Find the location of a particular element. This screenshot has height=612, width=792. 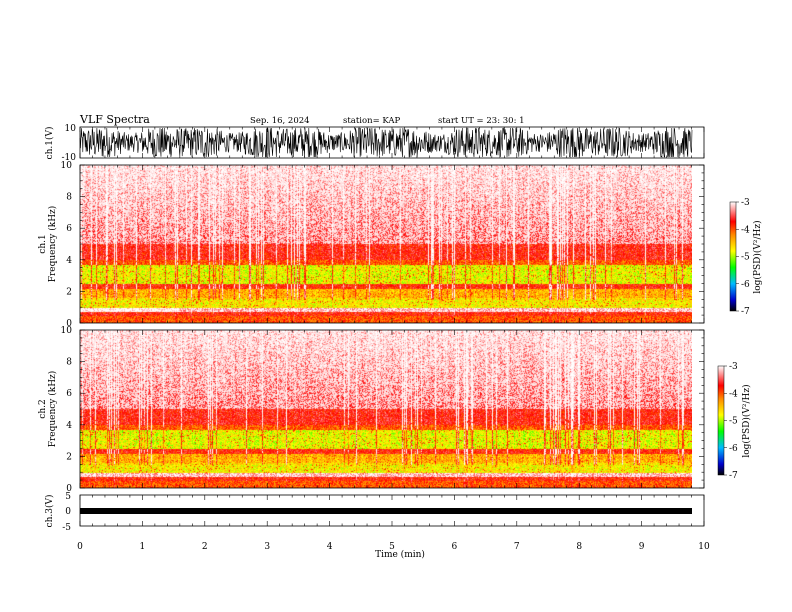

time-axis-label: Time (min) is located at coordinates (400, 554).